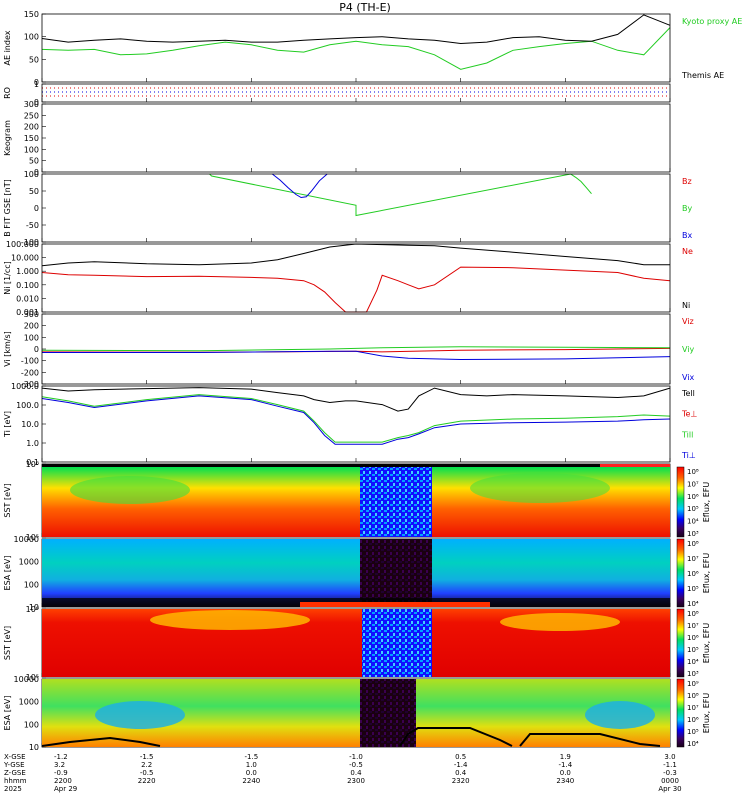  Describe the element at coordinates (251, 781) in the screenshot. I see `footer-value: 2240` at that location.